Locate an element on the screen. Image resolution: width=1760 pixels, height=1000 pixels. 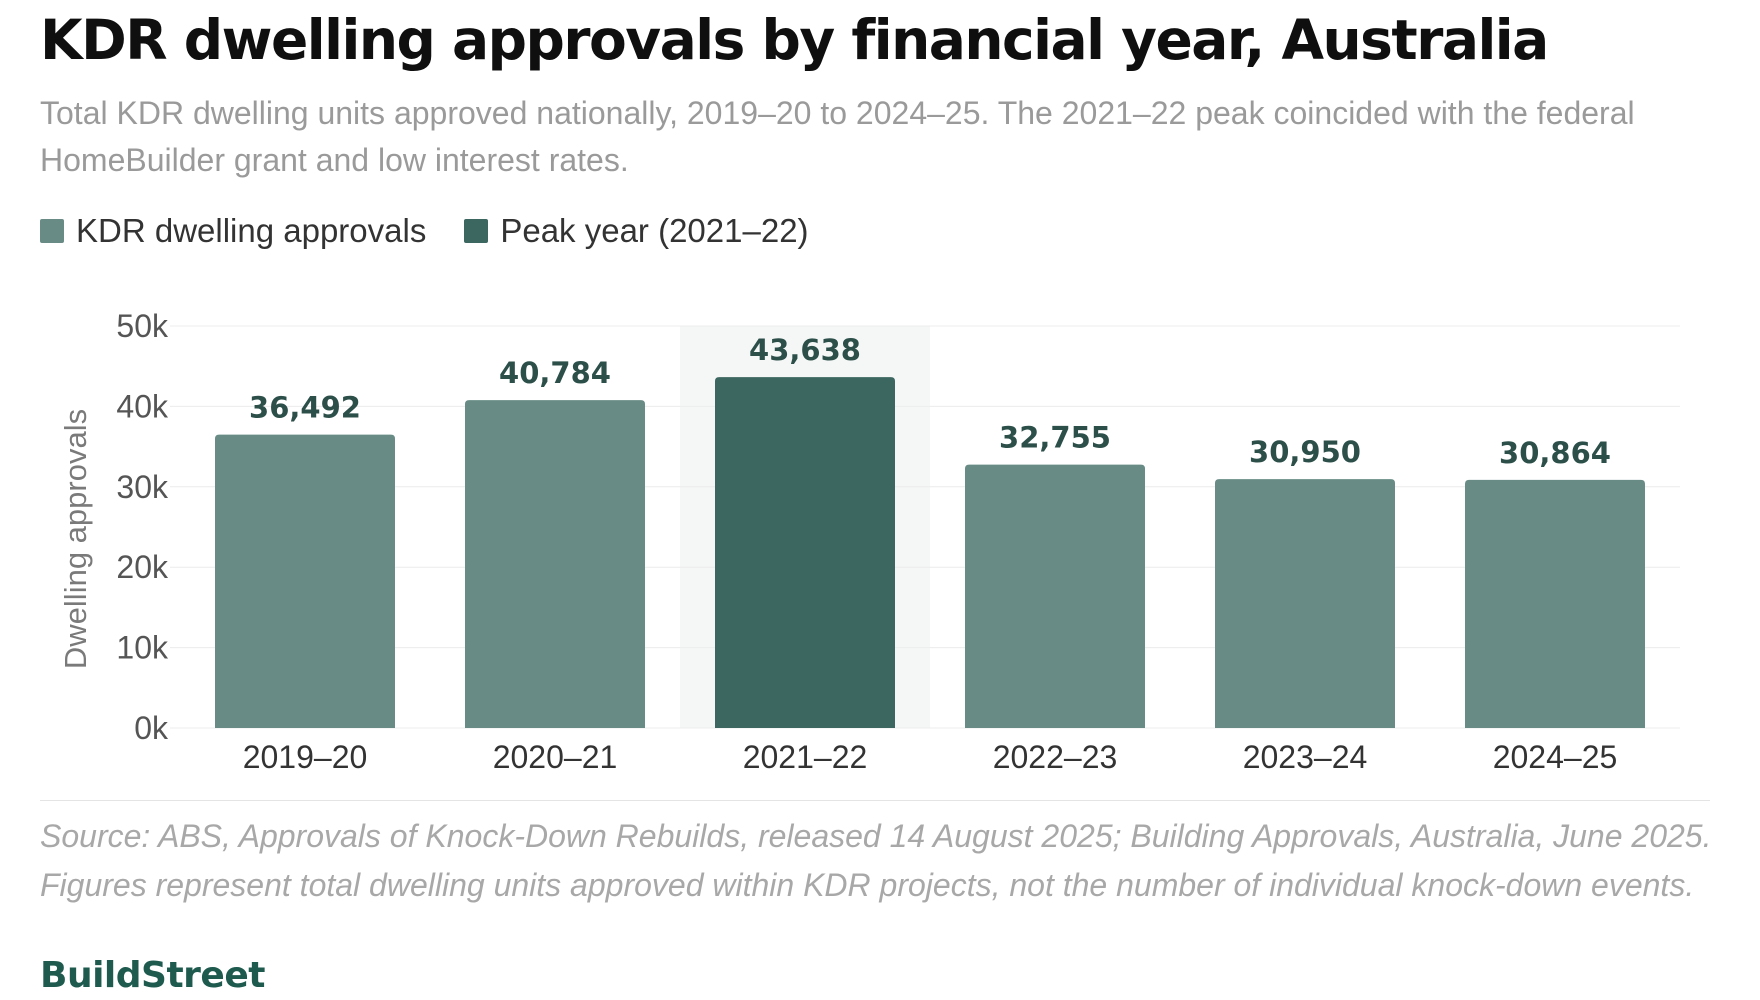
y-axis-title: Dwelling approvals is located at coordinates (75, 539).